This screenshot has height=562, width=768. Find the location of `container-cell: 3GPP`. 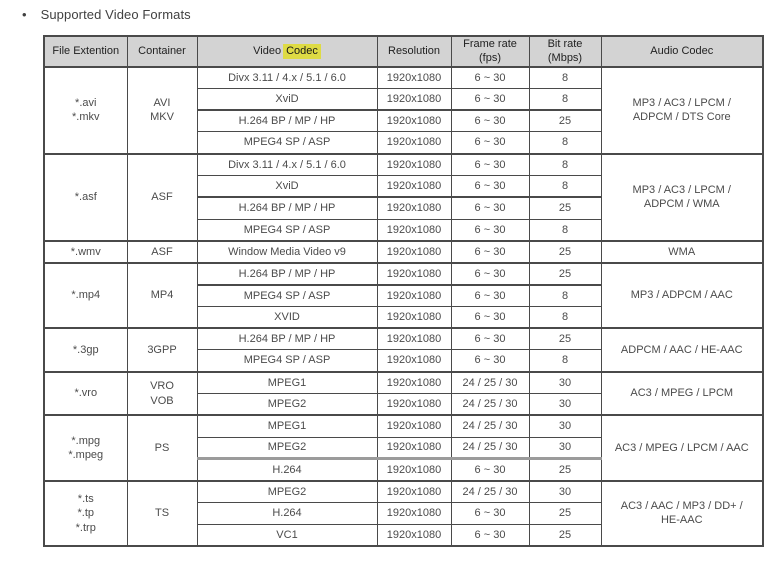

container-cell: 3GPP is located at coordinates (162, 350).